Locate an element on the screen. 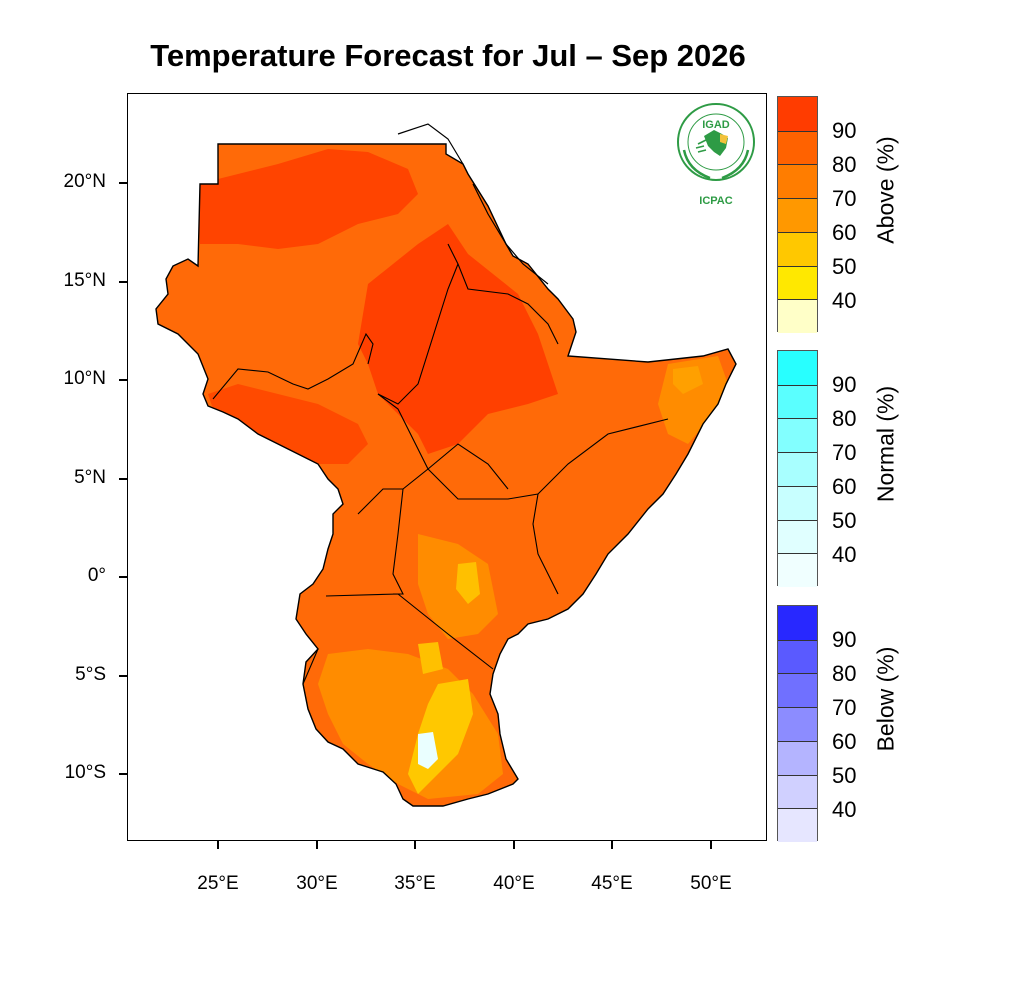 This screenshot has width=1024, height=985. legend-below-70: 70 is located at coordinates (844, 707).